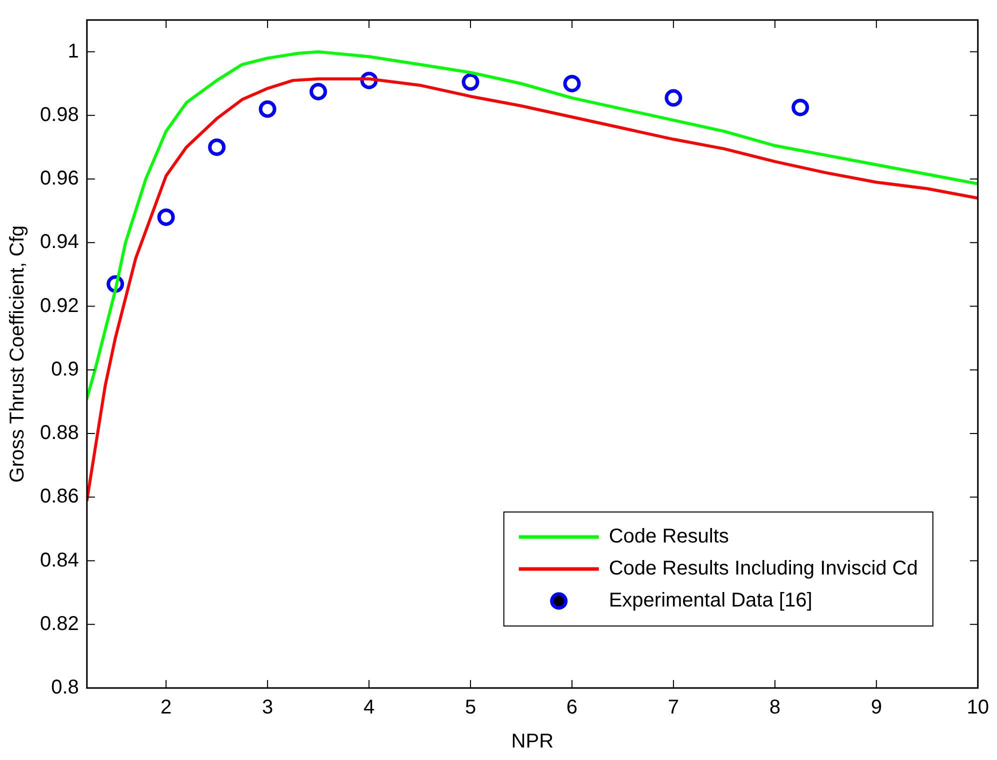 Image resolution: width=997 pixels, height=760 pixels. What do you see at coordinates (532, 741) in the screenshot?
I see `x-axis-title: NPR` at bounding box center [532, 741].